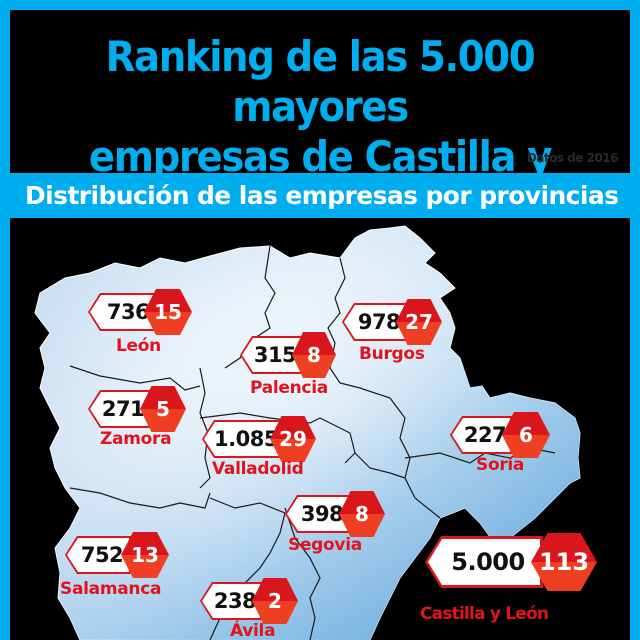 The image size is (640, 640). What do you see at coordinates (320, 81) in the screenshot?
I see `title-line-1: Ranking de las 5.000 mayores` at bounding box center [320, 81].